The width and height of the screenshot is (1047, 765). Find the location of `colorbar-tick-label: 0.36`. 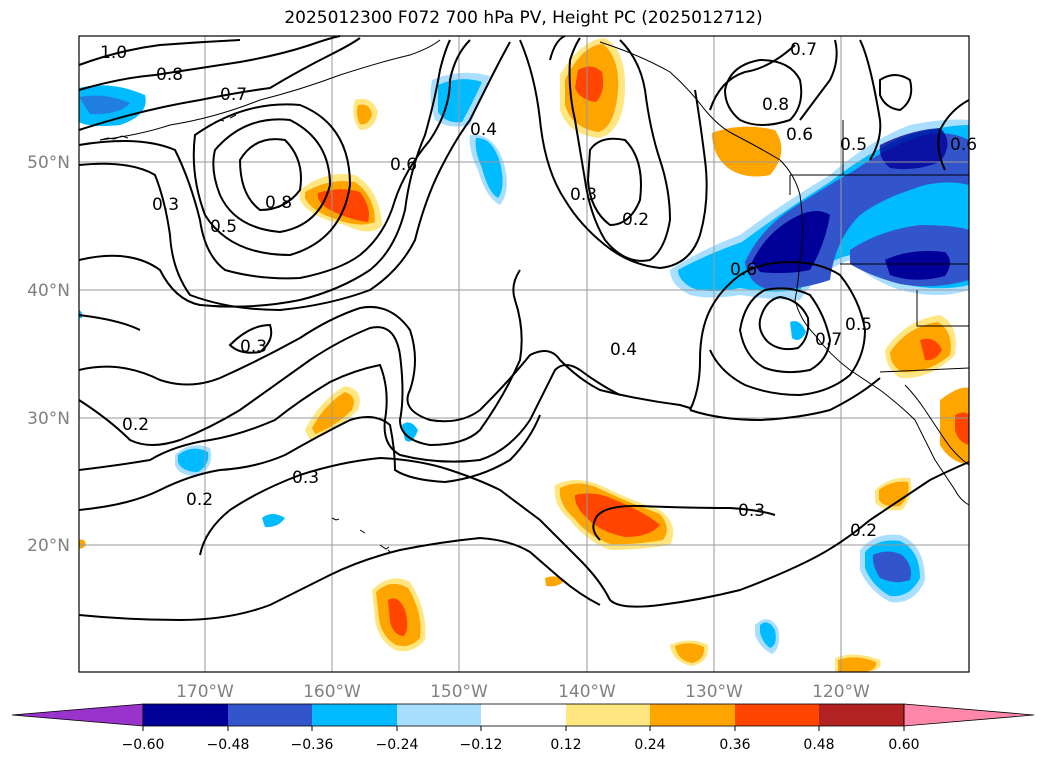

colorbar-tick-label: 0.36 is located at coordinates (734, 745).